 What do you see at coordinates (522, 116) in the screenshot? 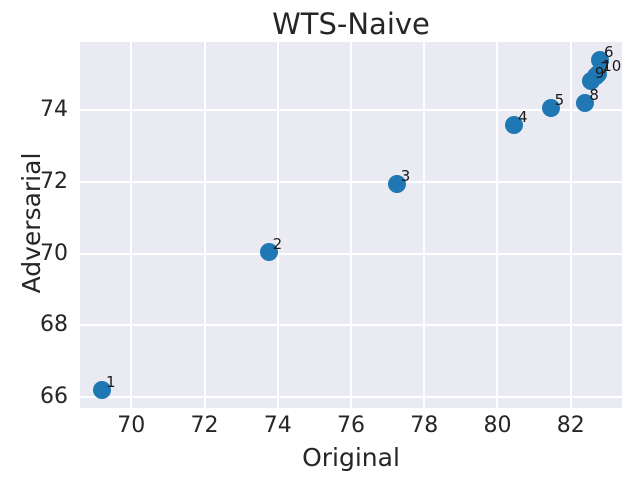
I see `point-label: 4` at bounding box center [522, 116].